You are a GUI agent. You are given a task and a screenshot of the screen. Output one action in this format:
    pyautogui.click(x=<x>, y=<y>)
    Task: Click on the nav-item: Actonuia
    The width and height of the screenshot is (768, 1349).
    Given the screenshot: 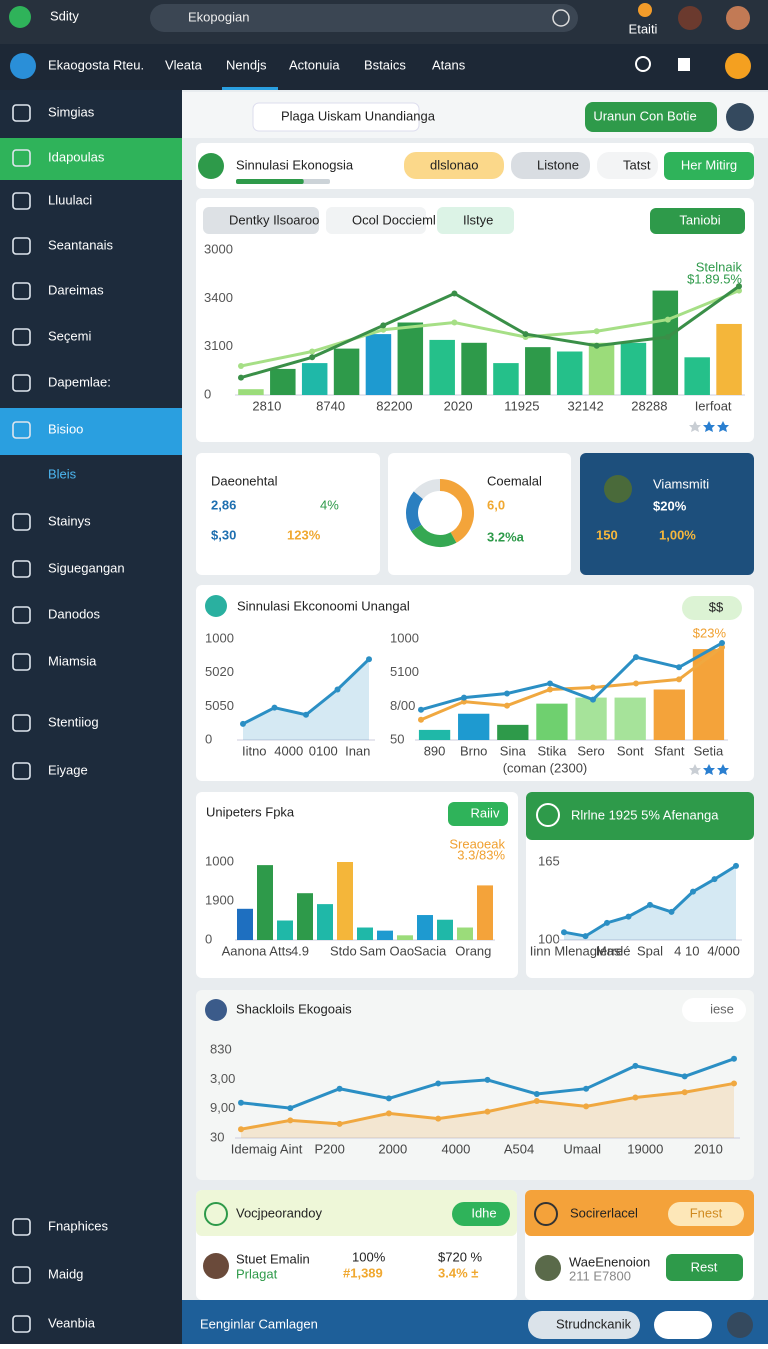 What is the action you would take?
    pyautogui.click(x=314, y=64)
    